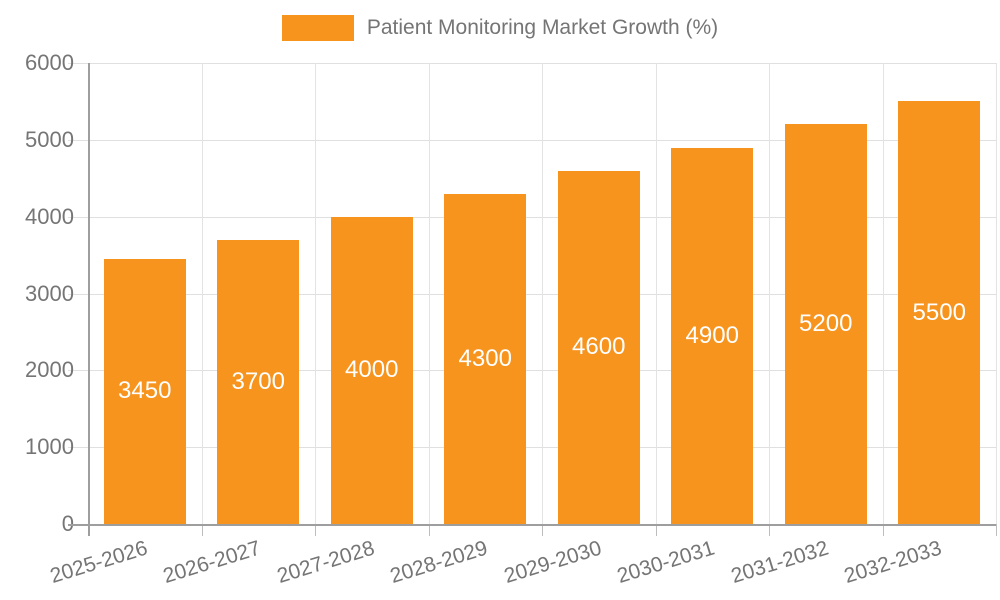 This screenshot has height=600, width=1000. I want to click on bar-value-label: 4600, so click(599, 347).